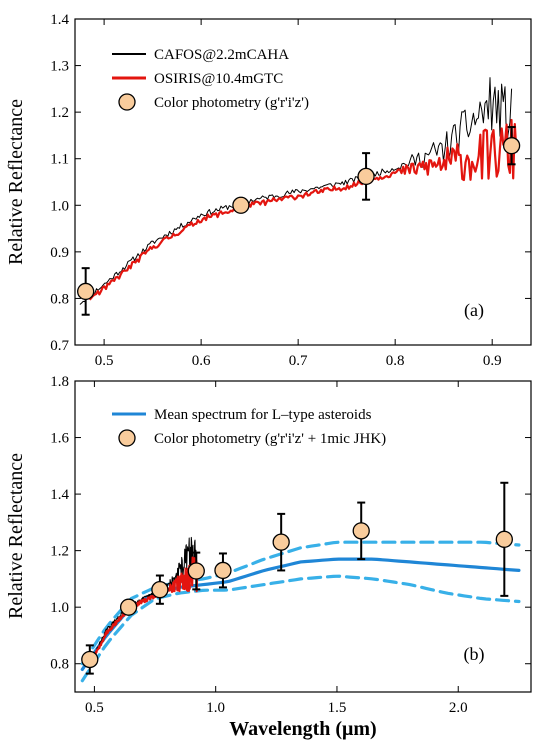 The height and width of the screenshot is (751, 550). Describe the element at coordinates (16, 536) in the screenshot. I see `panel-b-ylabel: Relative Reflectance` at that location.